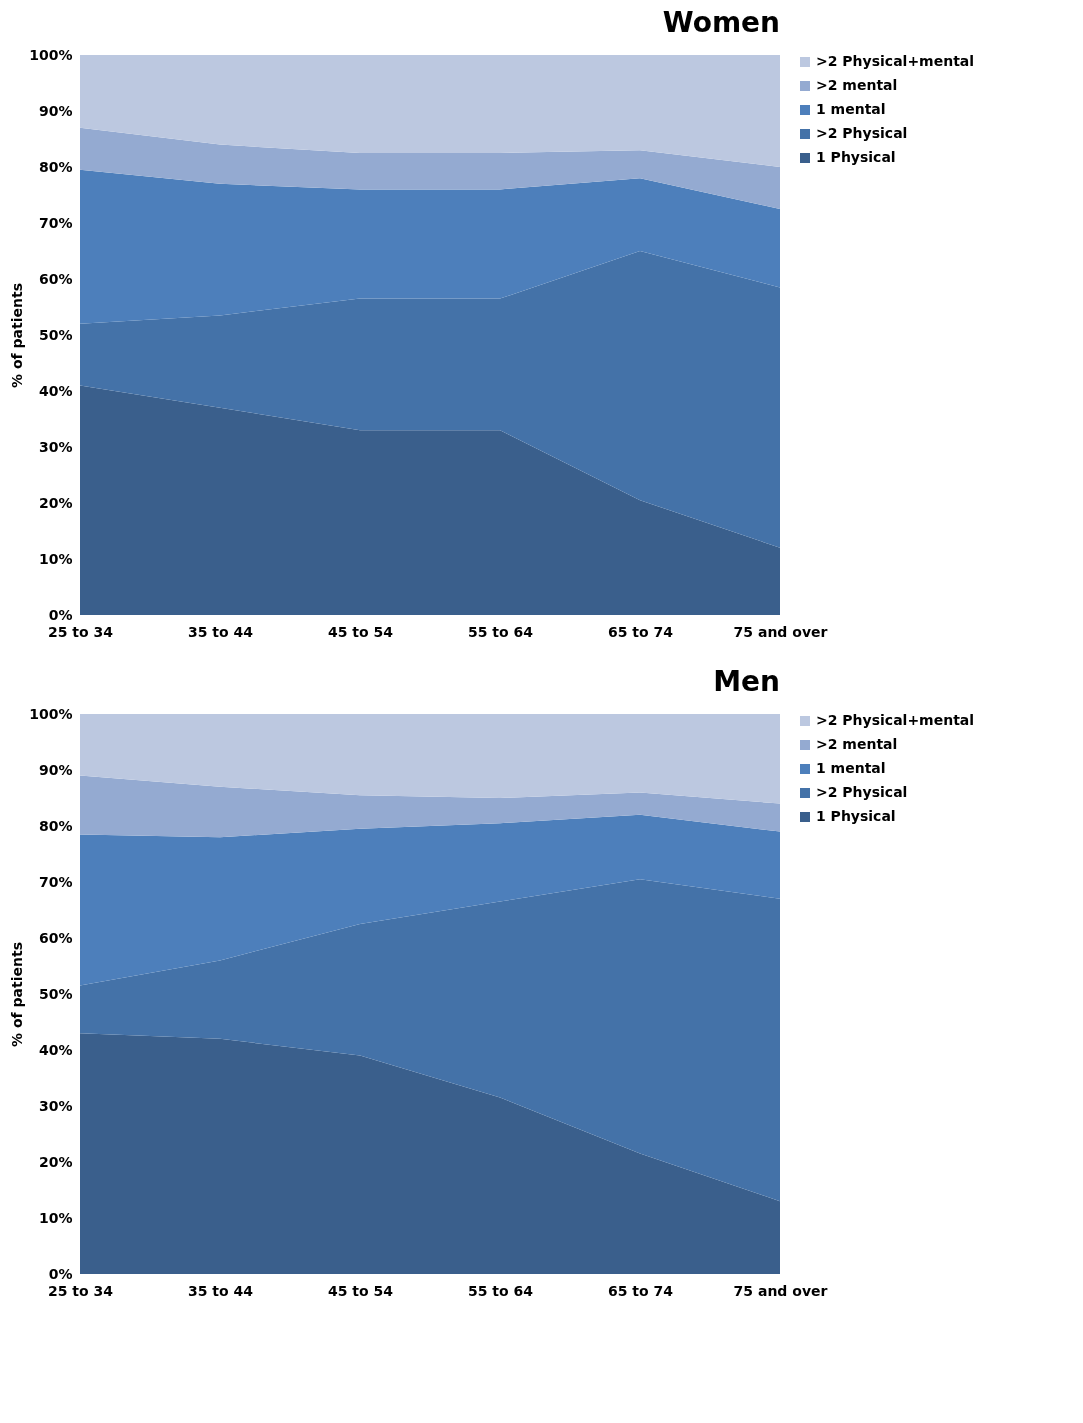  Describe the element at coordinates (746, 681) in the screenshot. I see `chart-title: Men` at that location.